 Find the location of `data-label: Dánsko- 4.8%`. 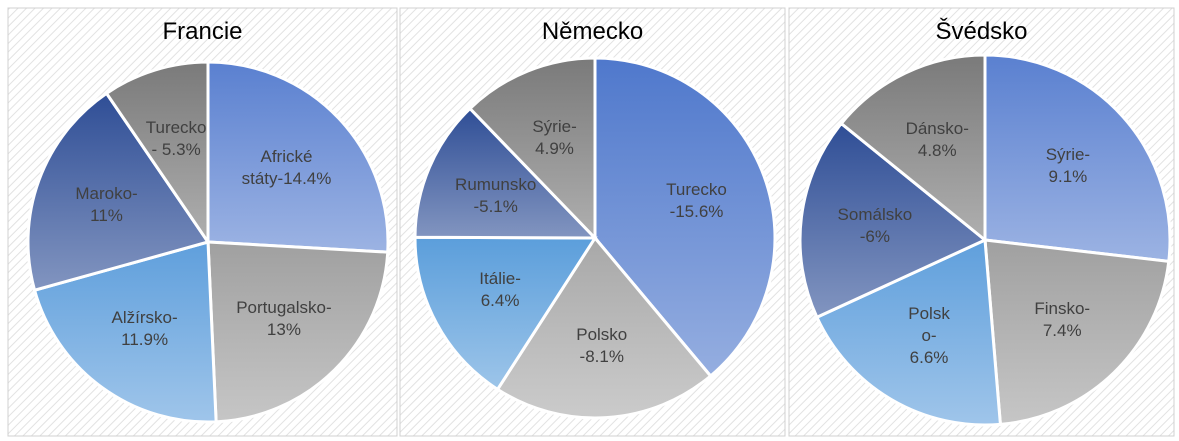

data-label: Dánsko- 4.8% is located at coordinates (937, 139).